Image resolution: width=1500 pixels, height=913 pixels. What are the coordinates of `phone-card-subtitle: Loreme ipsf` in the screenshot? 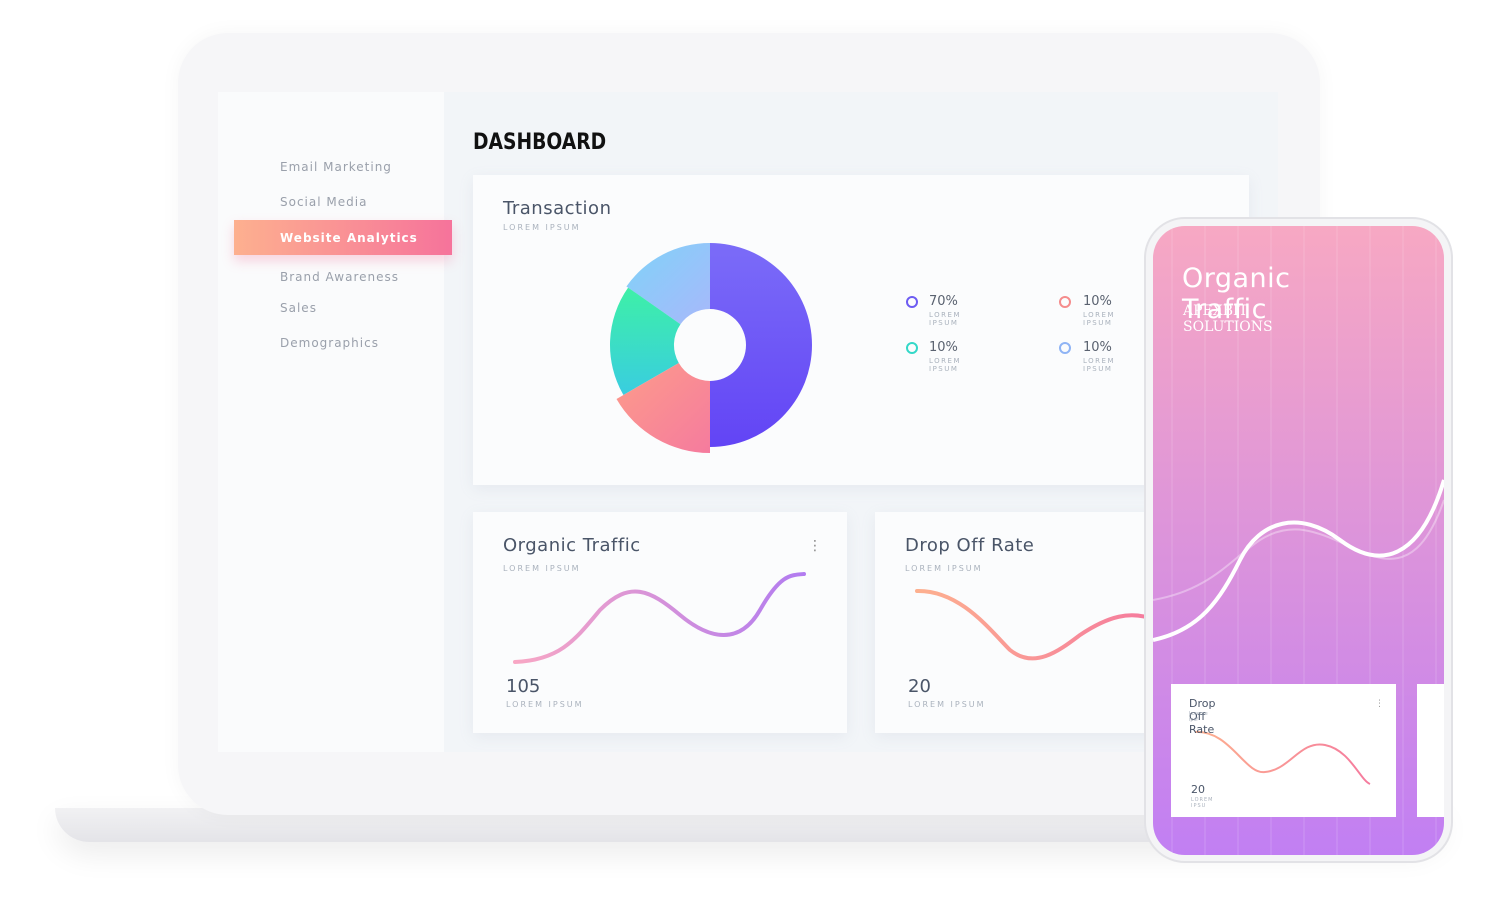 It's located at (1198, 717).